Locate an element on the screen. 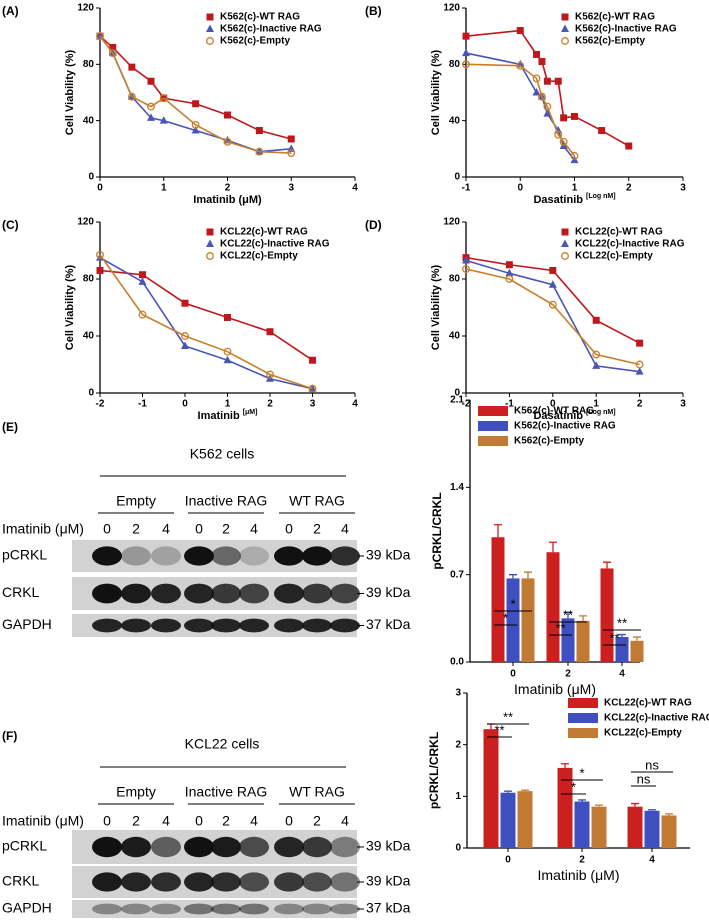 Image resolution: width=709 pixels, height=920 pixels. legend-label: K562(c)-Empty is located at coordinates (610, 41).